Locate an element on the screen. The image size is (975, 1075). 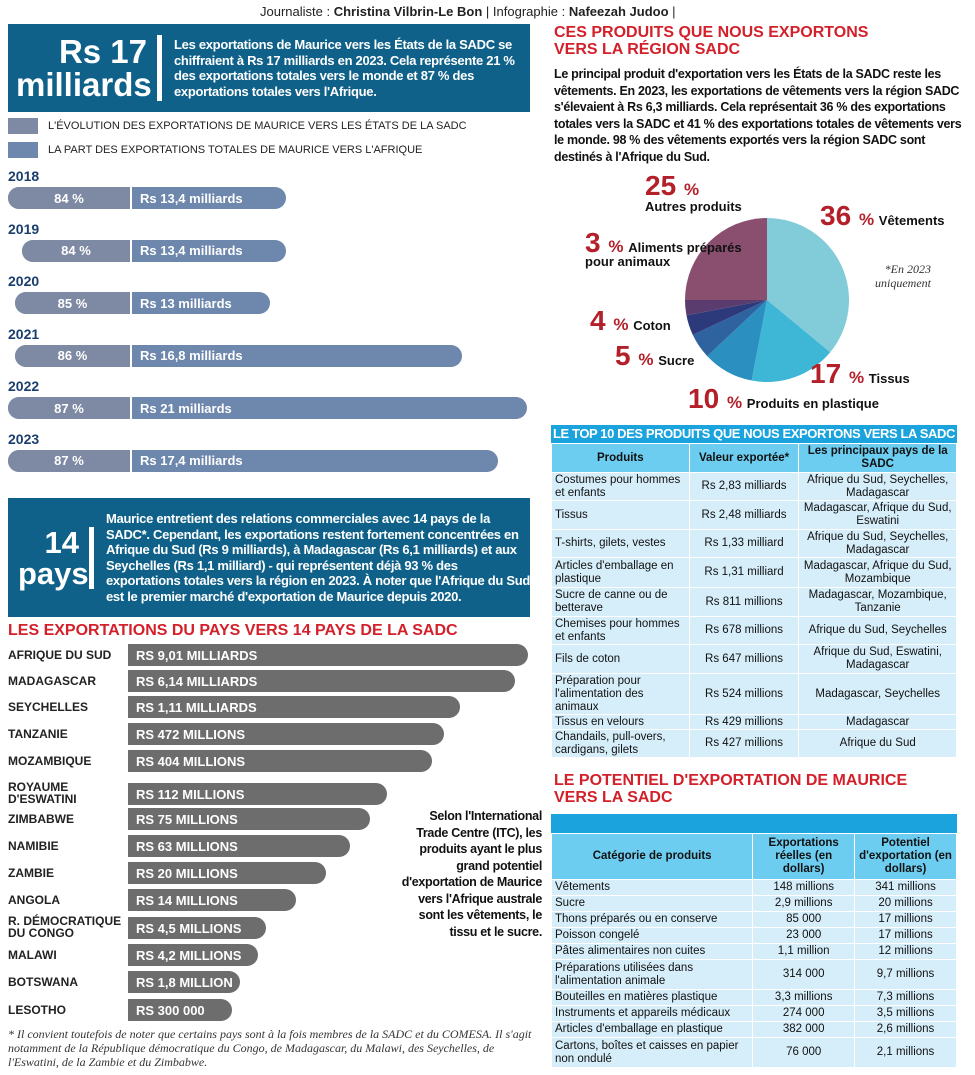
country-label: SEYCHELLES is located at coordinates (48, 707).